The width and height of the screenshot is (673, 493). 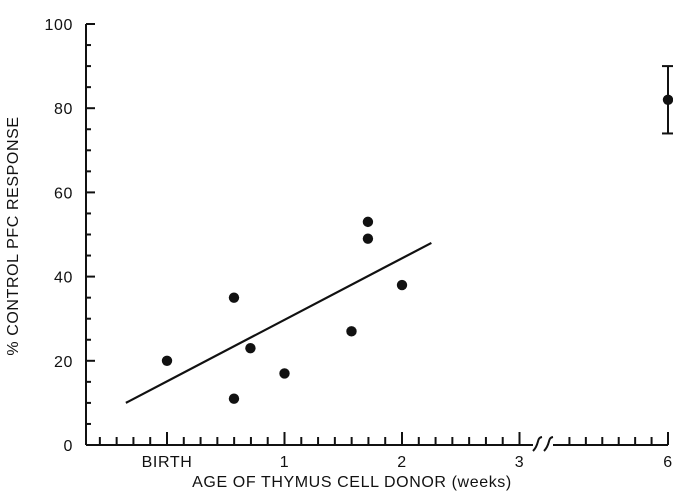 What do you see at coordinates (537, 444) in the screenshot?
I see `x-axis-break-mark-left` at bounding box center [537, 444].